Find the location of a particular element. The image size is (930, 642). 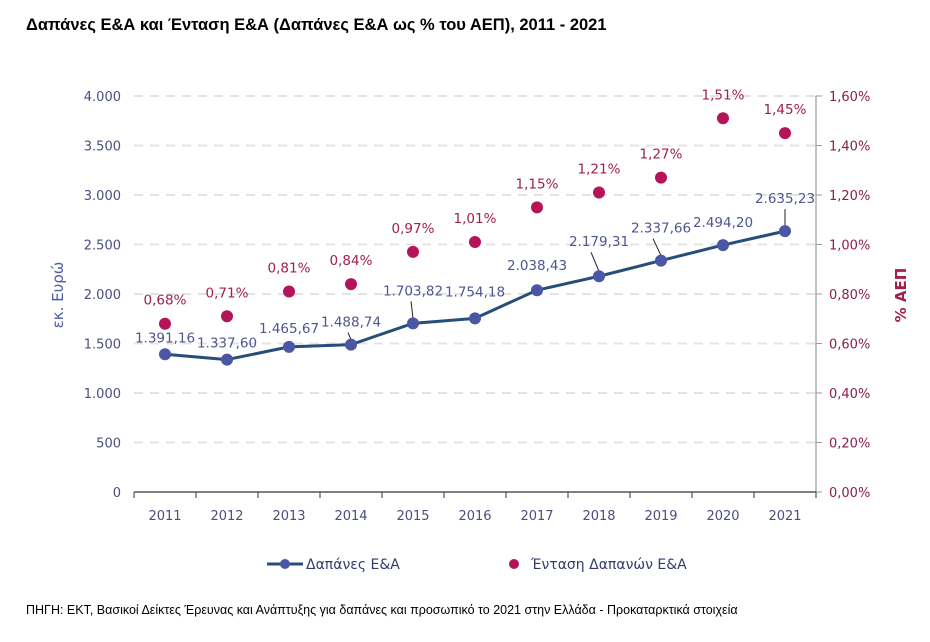

right-axis-title: % ΑΕΠ is located at coordinates (901, 295).